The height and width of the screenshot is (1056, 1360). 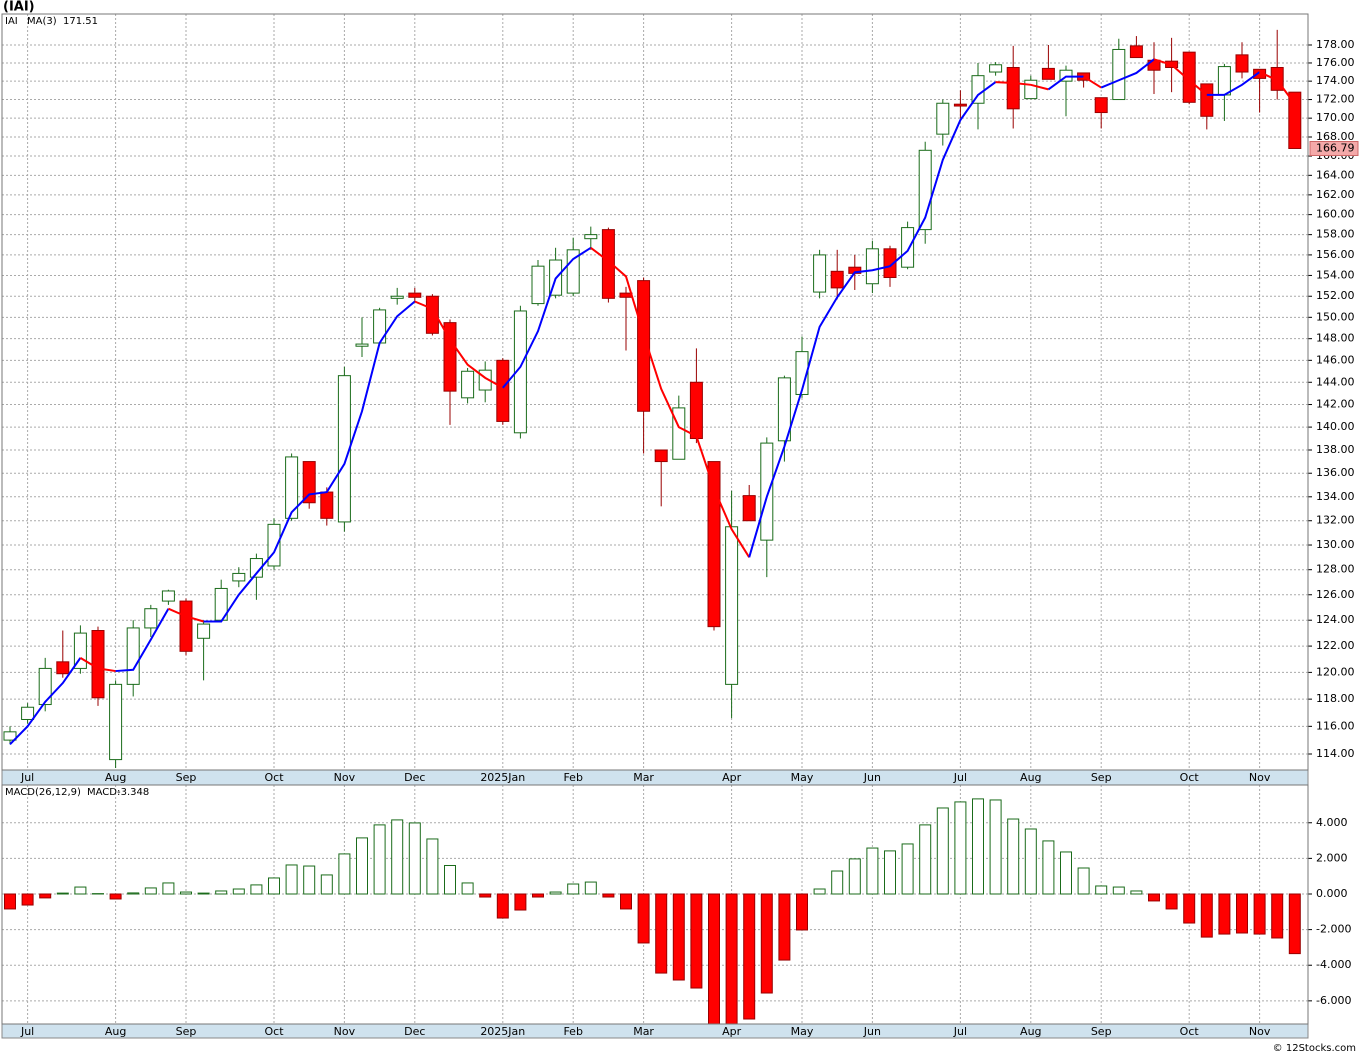 I want to click on y-tick-label: -6.000, so click(x=1333, y=1000).